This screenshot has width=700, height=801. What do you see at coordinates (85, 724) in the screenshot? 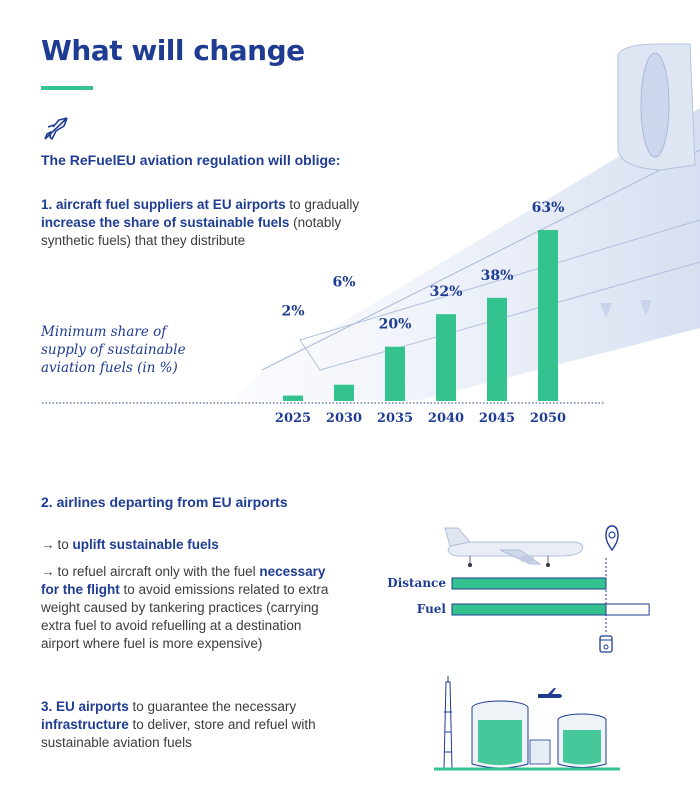
I see `obligation-3-bold: infrastructure` at bounding box center [85, 724].